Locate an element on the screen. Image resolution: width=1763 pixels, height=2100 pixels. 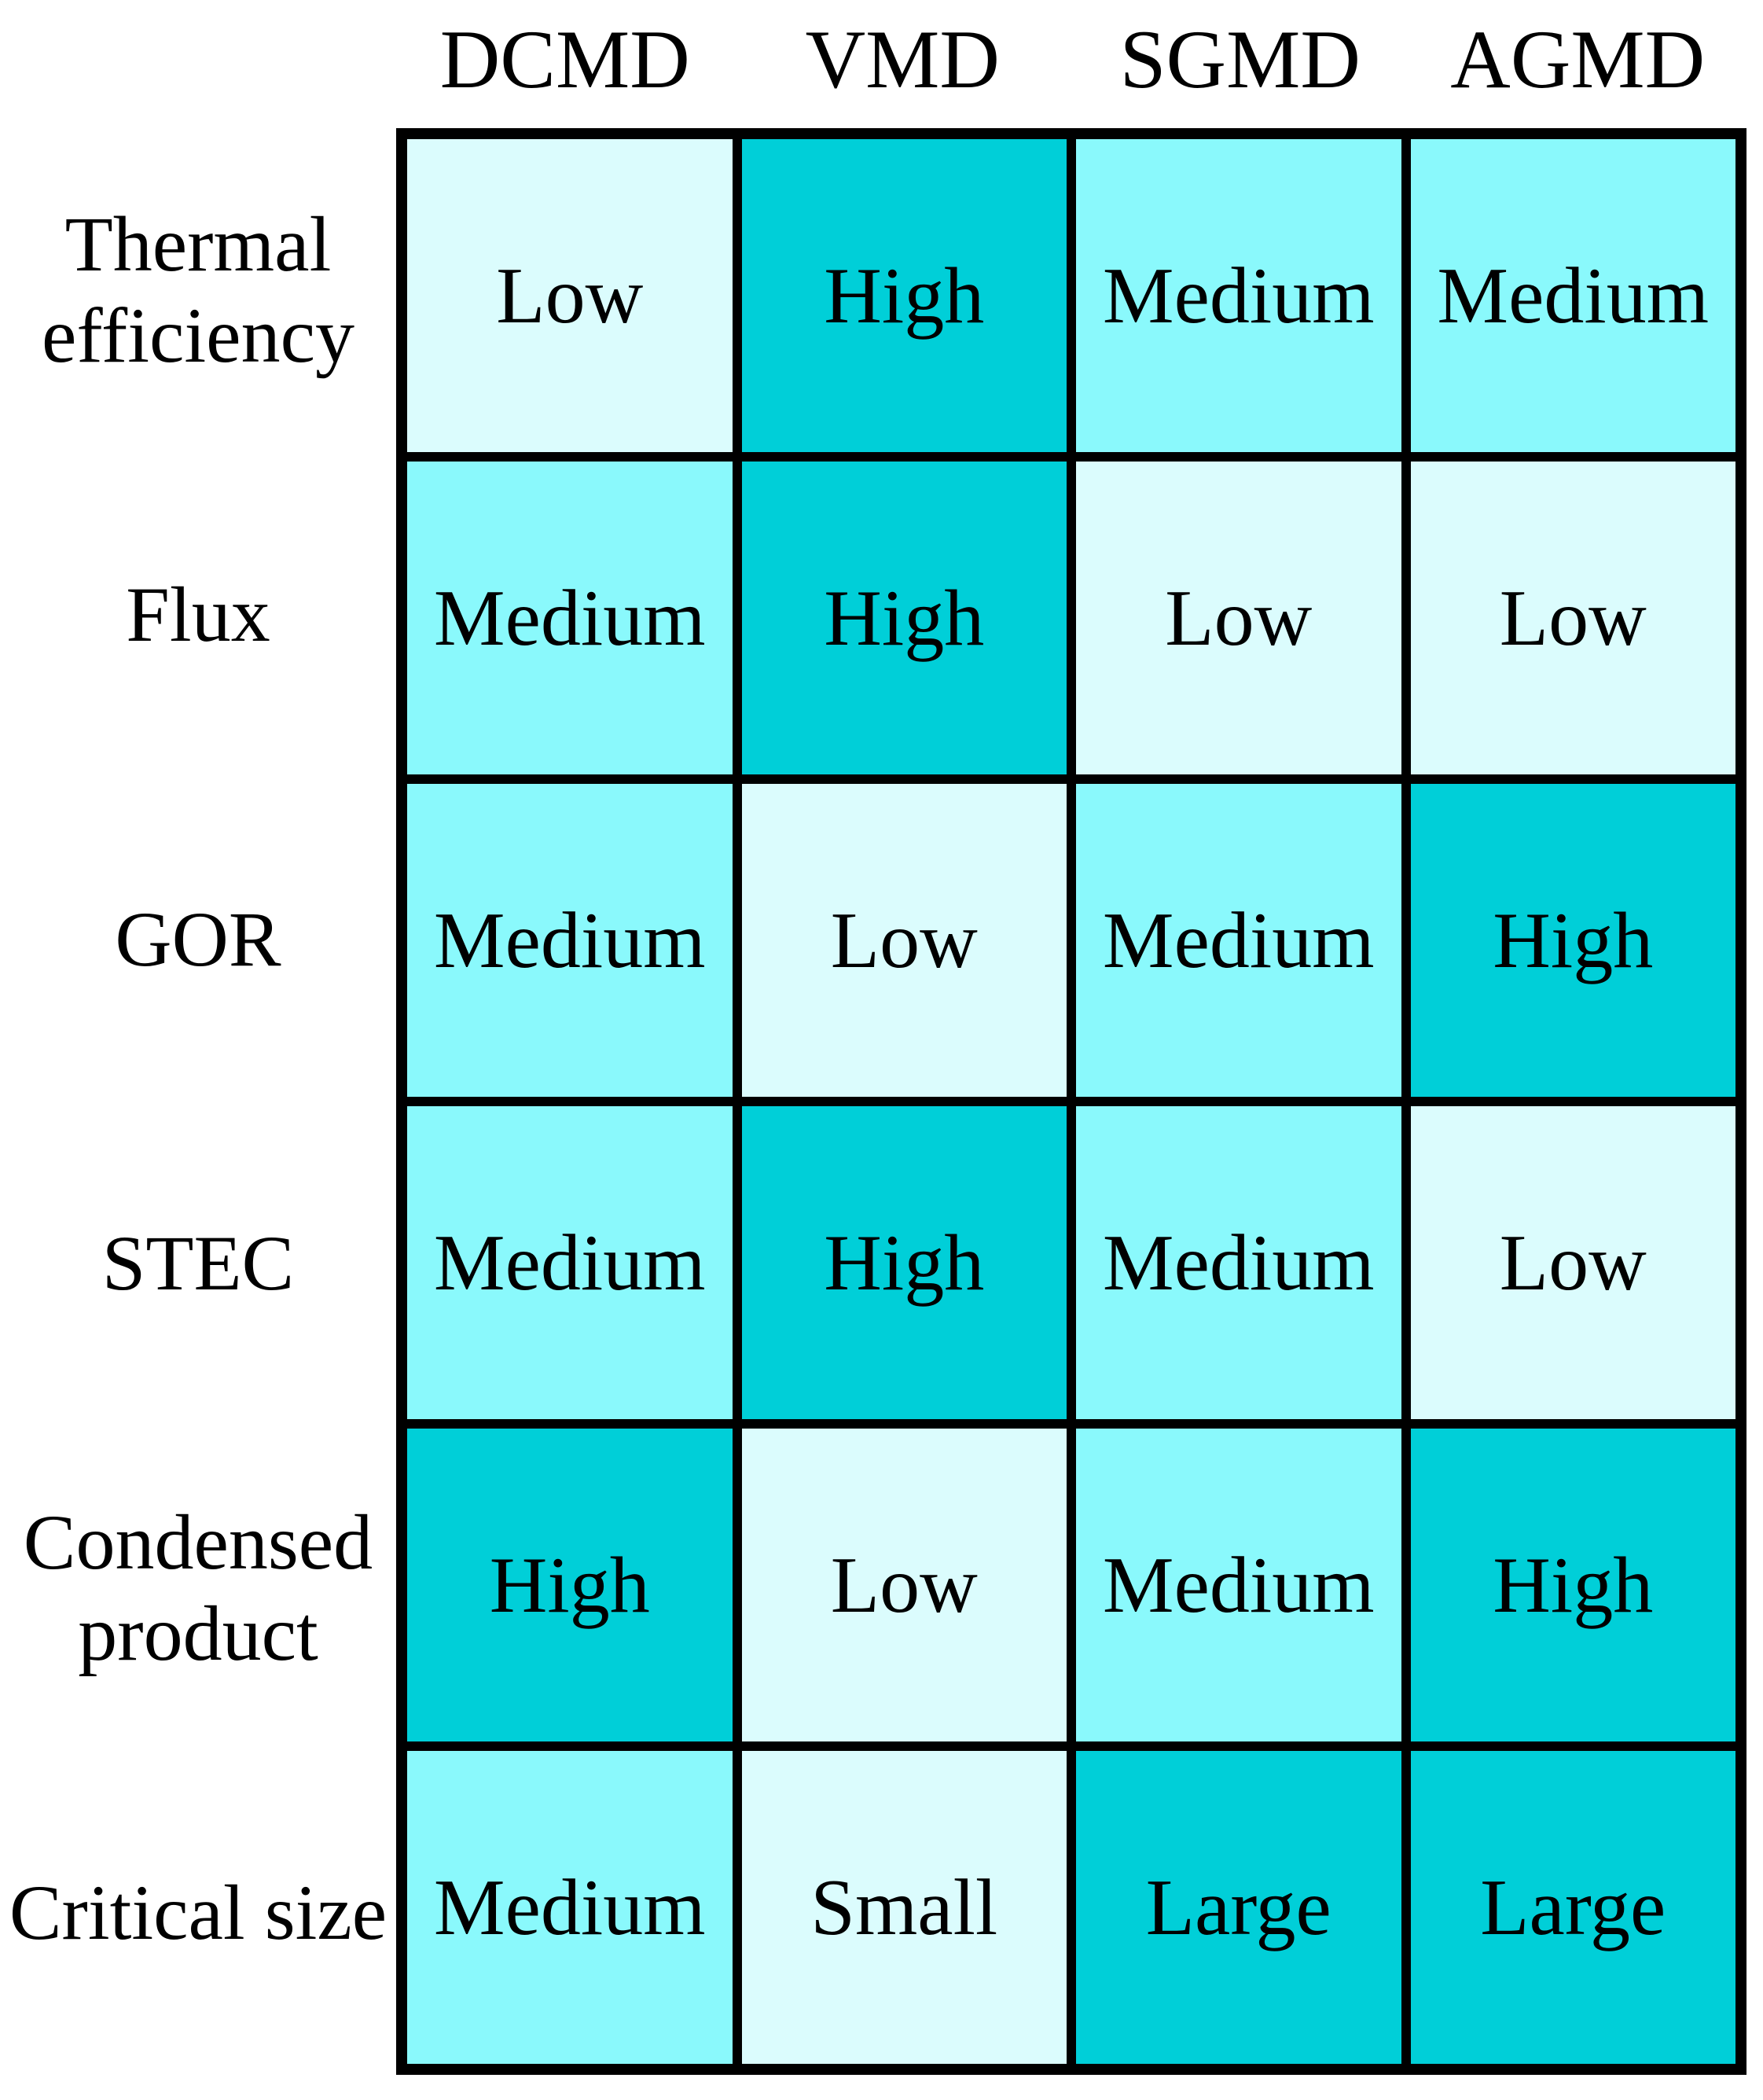
row-label-stec: STEC is located at coordinates (198, 1263).